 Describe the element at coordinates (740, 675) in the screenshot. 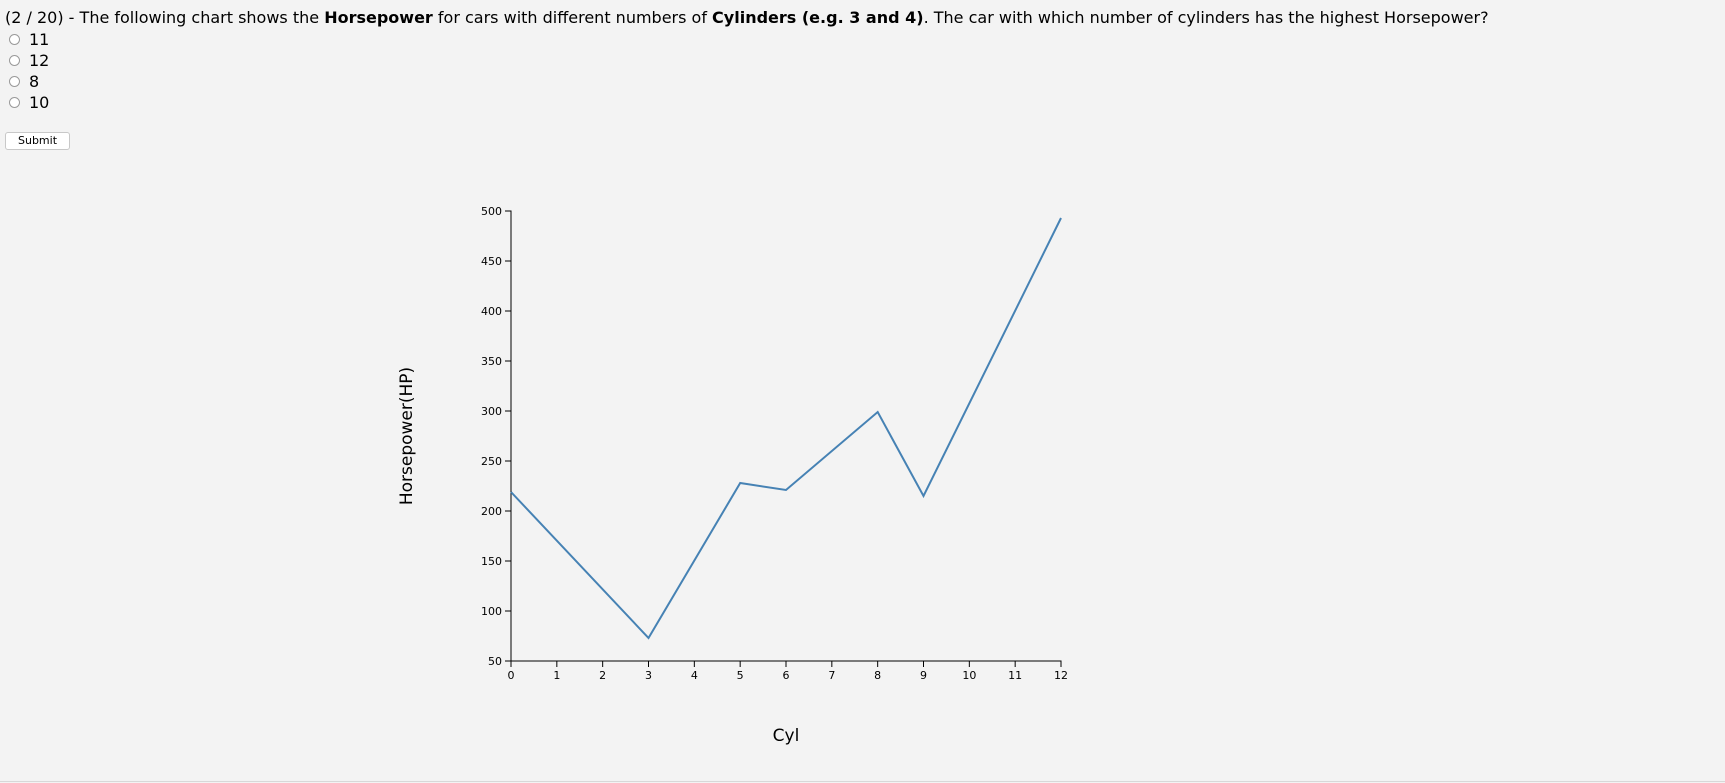

I see `x-tick-label: 5` at that location.